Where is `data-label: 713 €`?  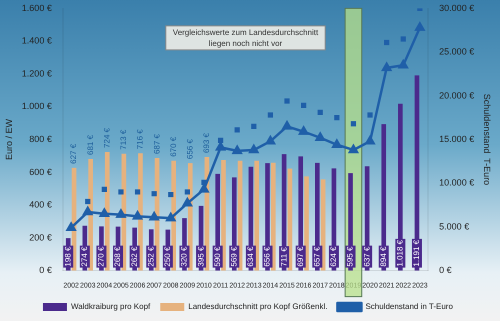
data-label: 713 € is located at coordinates (123, 139).